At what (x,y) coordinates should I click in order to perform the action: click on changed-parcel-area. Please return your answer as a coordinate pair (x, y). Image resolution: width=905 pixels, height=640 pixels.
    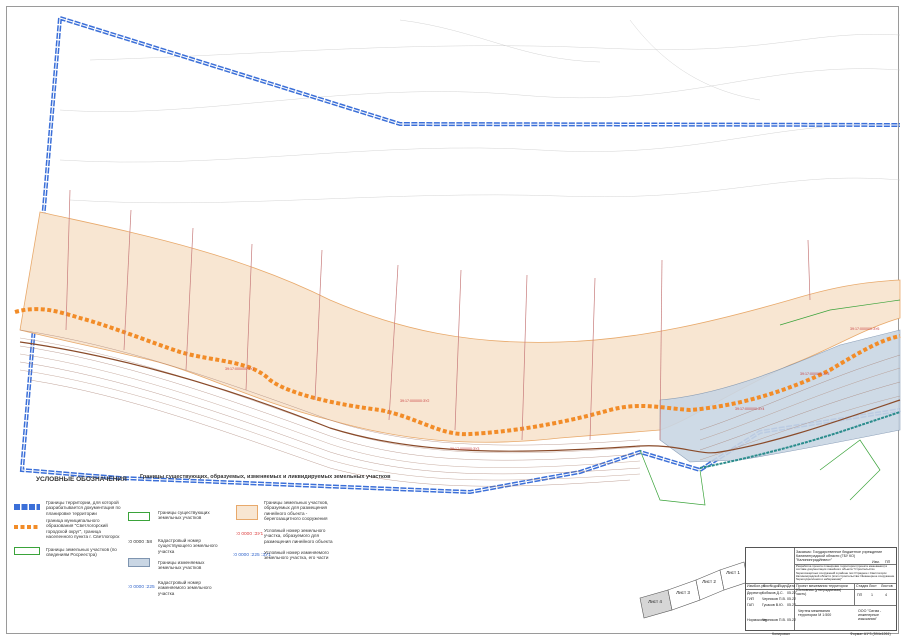
    Looking at the image, I should click on (780, 396).